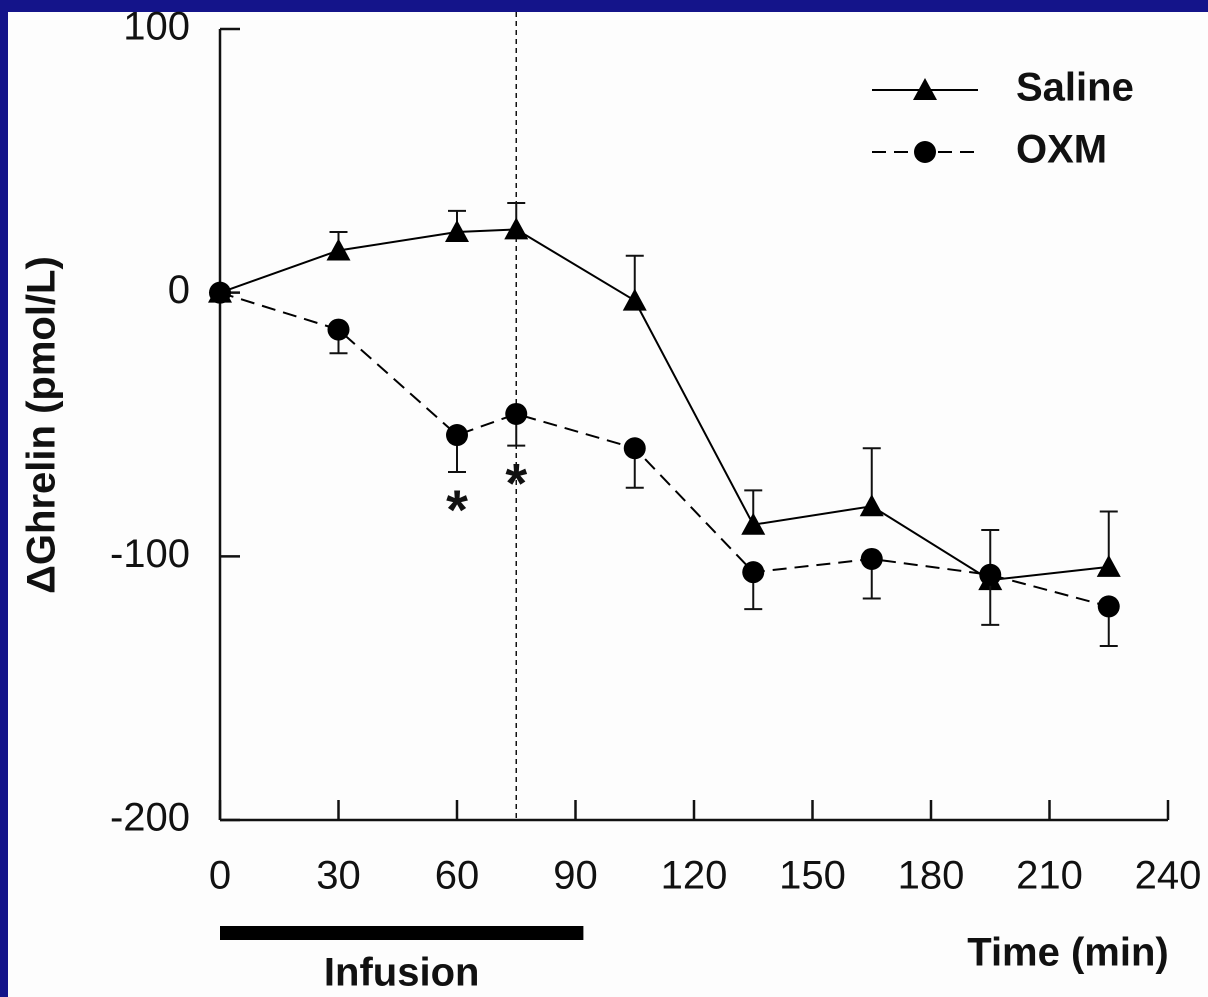 The height and width of the screenshot is (997, 1208). What do you see at coordinates (1068, 953) in the screenshot?
I see `x-axis-label: Time (min)` at bounding box center [1068, 953].